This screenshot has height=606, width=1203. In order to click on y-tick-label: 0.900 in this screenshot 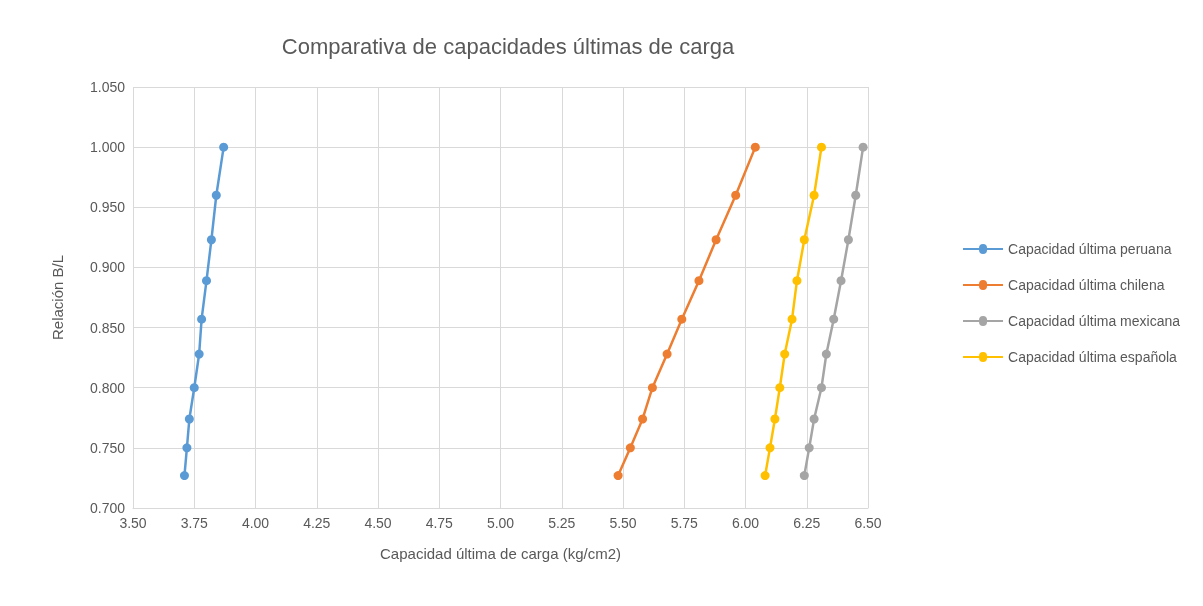, I will do `click(107, 267)`.